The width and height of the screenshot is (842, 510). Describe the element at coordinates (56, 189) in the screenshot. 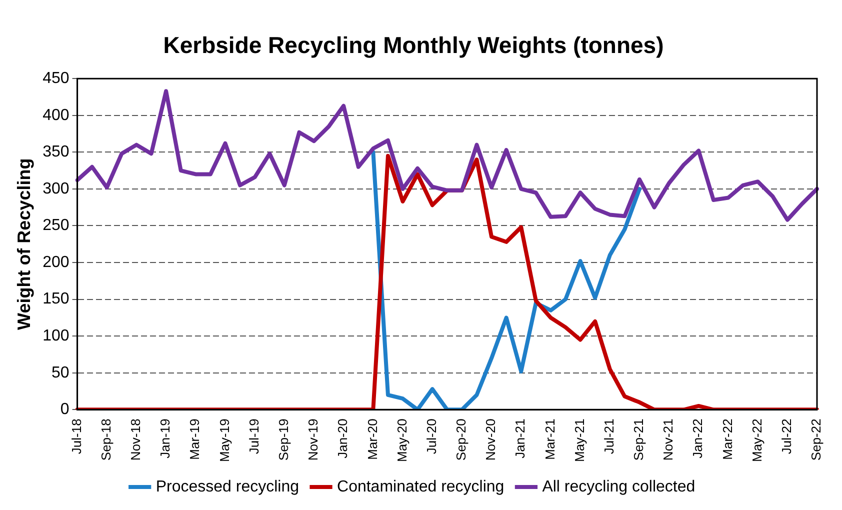

I see `y-tick-label: 300` at that location.